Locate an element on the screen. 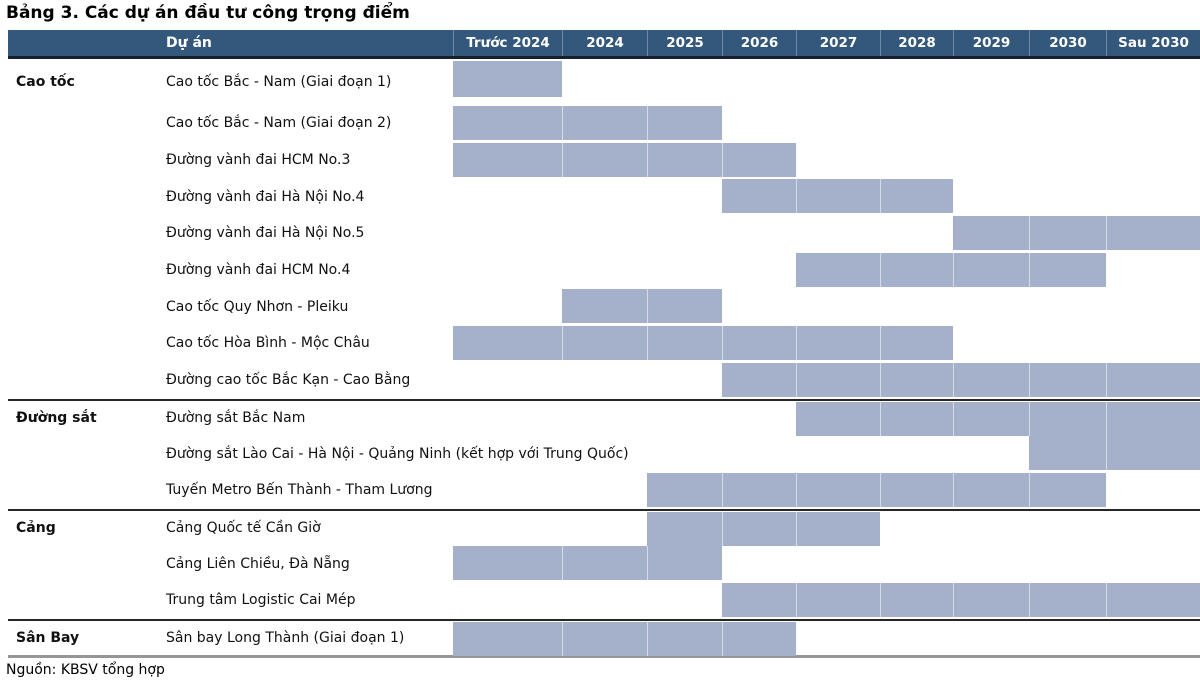 Image resolution: width=1200 pixels, height=693 pixels. project-row: Cao tốc Bắc - Nam (Giai đoạn 2) is located at coordinates (604, 123).